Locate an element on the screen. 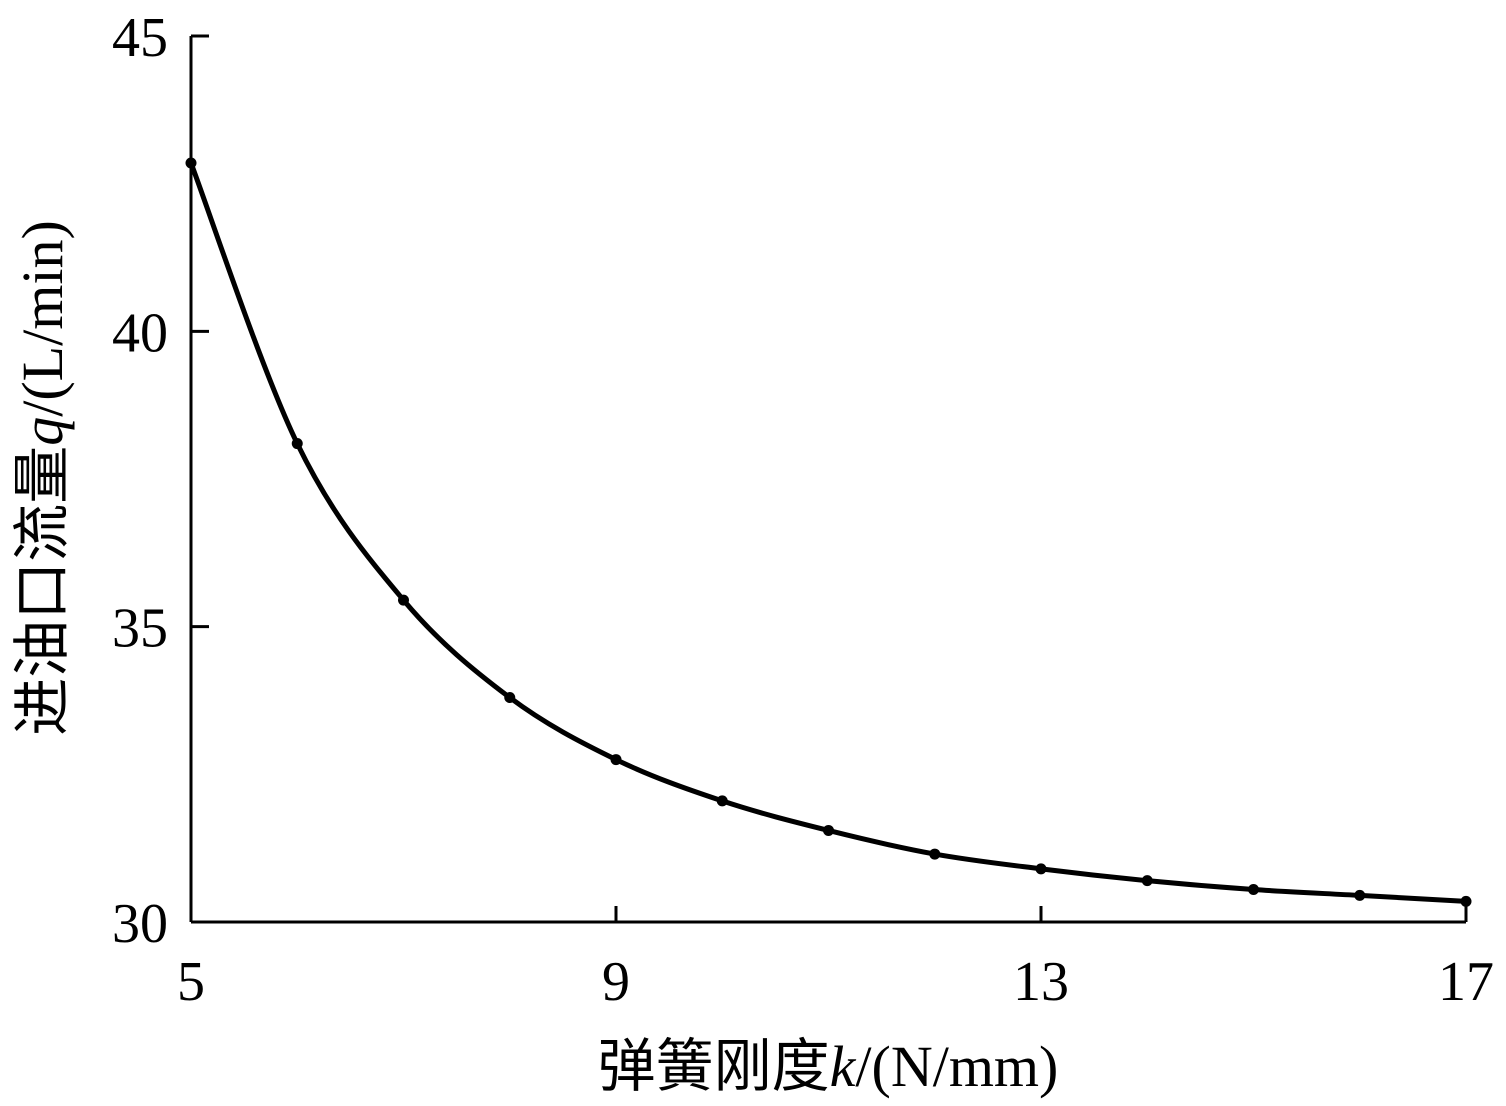 This screenshot has width=1506, height=1106. x-axis-title: 弹簧刚度k/(N/mm) is located at coordinates (828, 1066).